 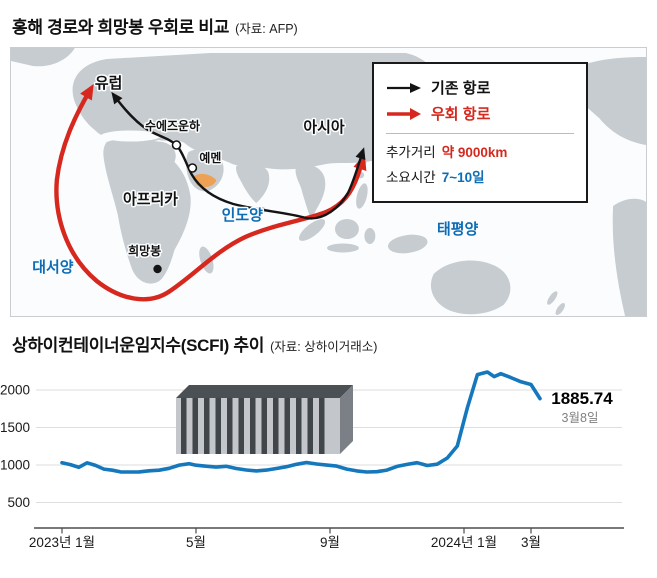 I want to click on landmass-java, so click(x=343, y=248).